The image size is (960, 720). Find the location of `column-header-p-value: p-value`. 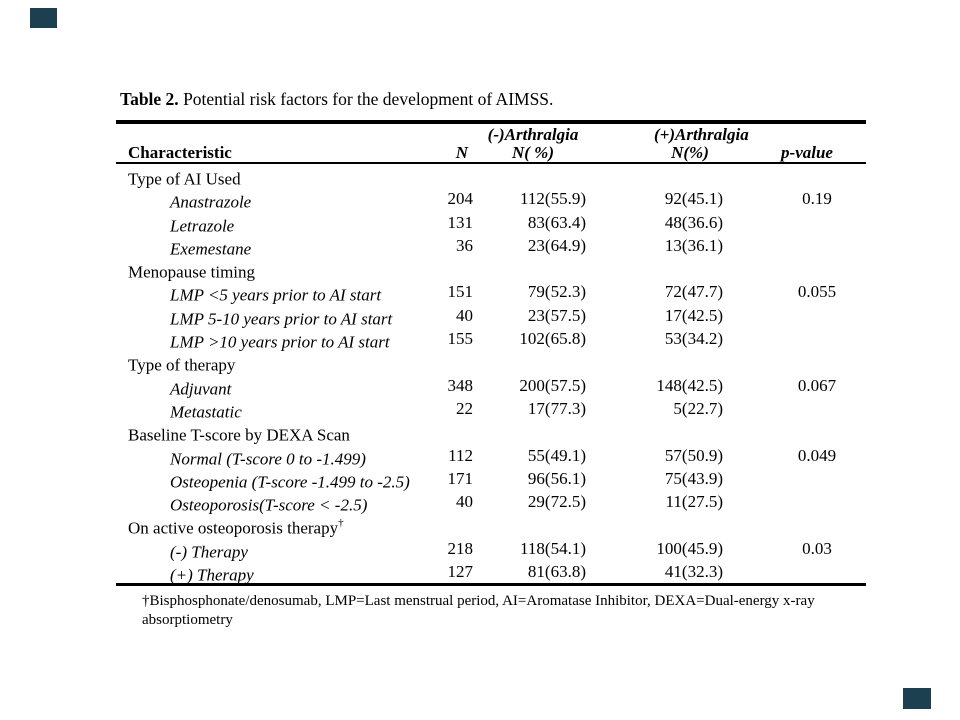

column-header-p-value: p-value is located at coordinates (807, 152).